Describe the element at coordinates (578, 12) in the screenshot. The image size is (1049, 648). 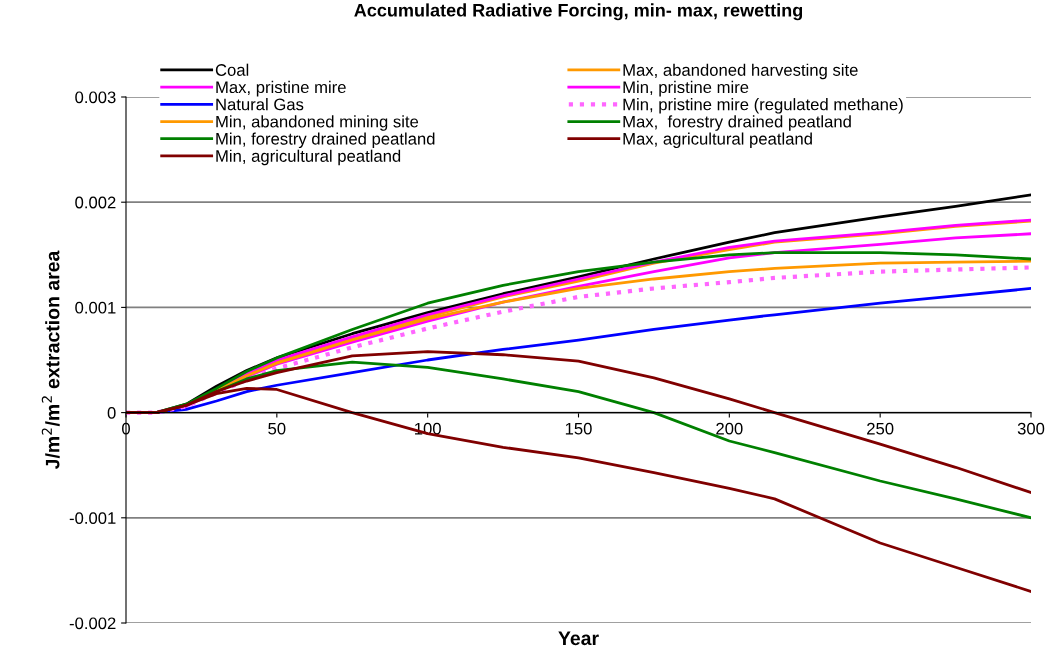
I see `chart-title: Accumulated Radiative Forcing, min- max, rewetting` at that location.